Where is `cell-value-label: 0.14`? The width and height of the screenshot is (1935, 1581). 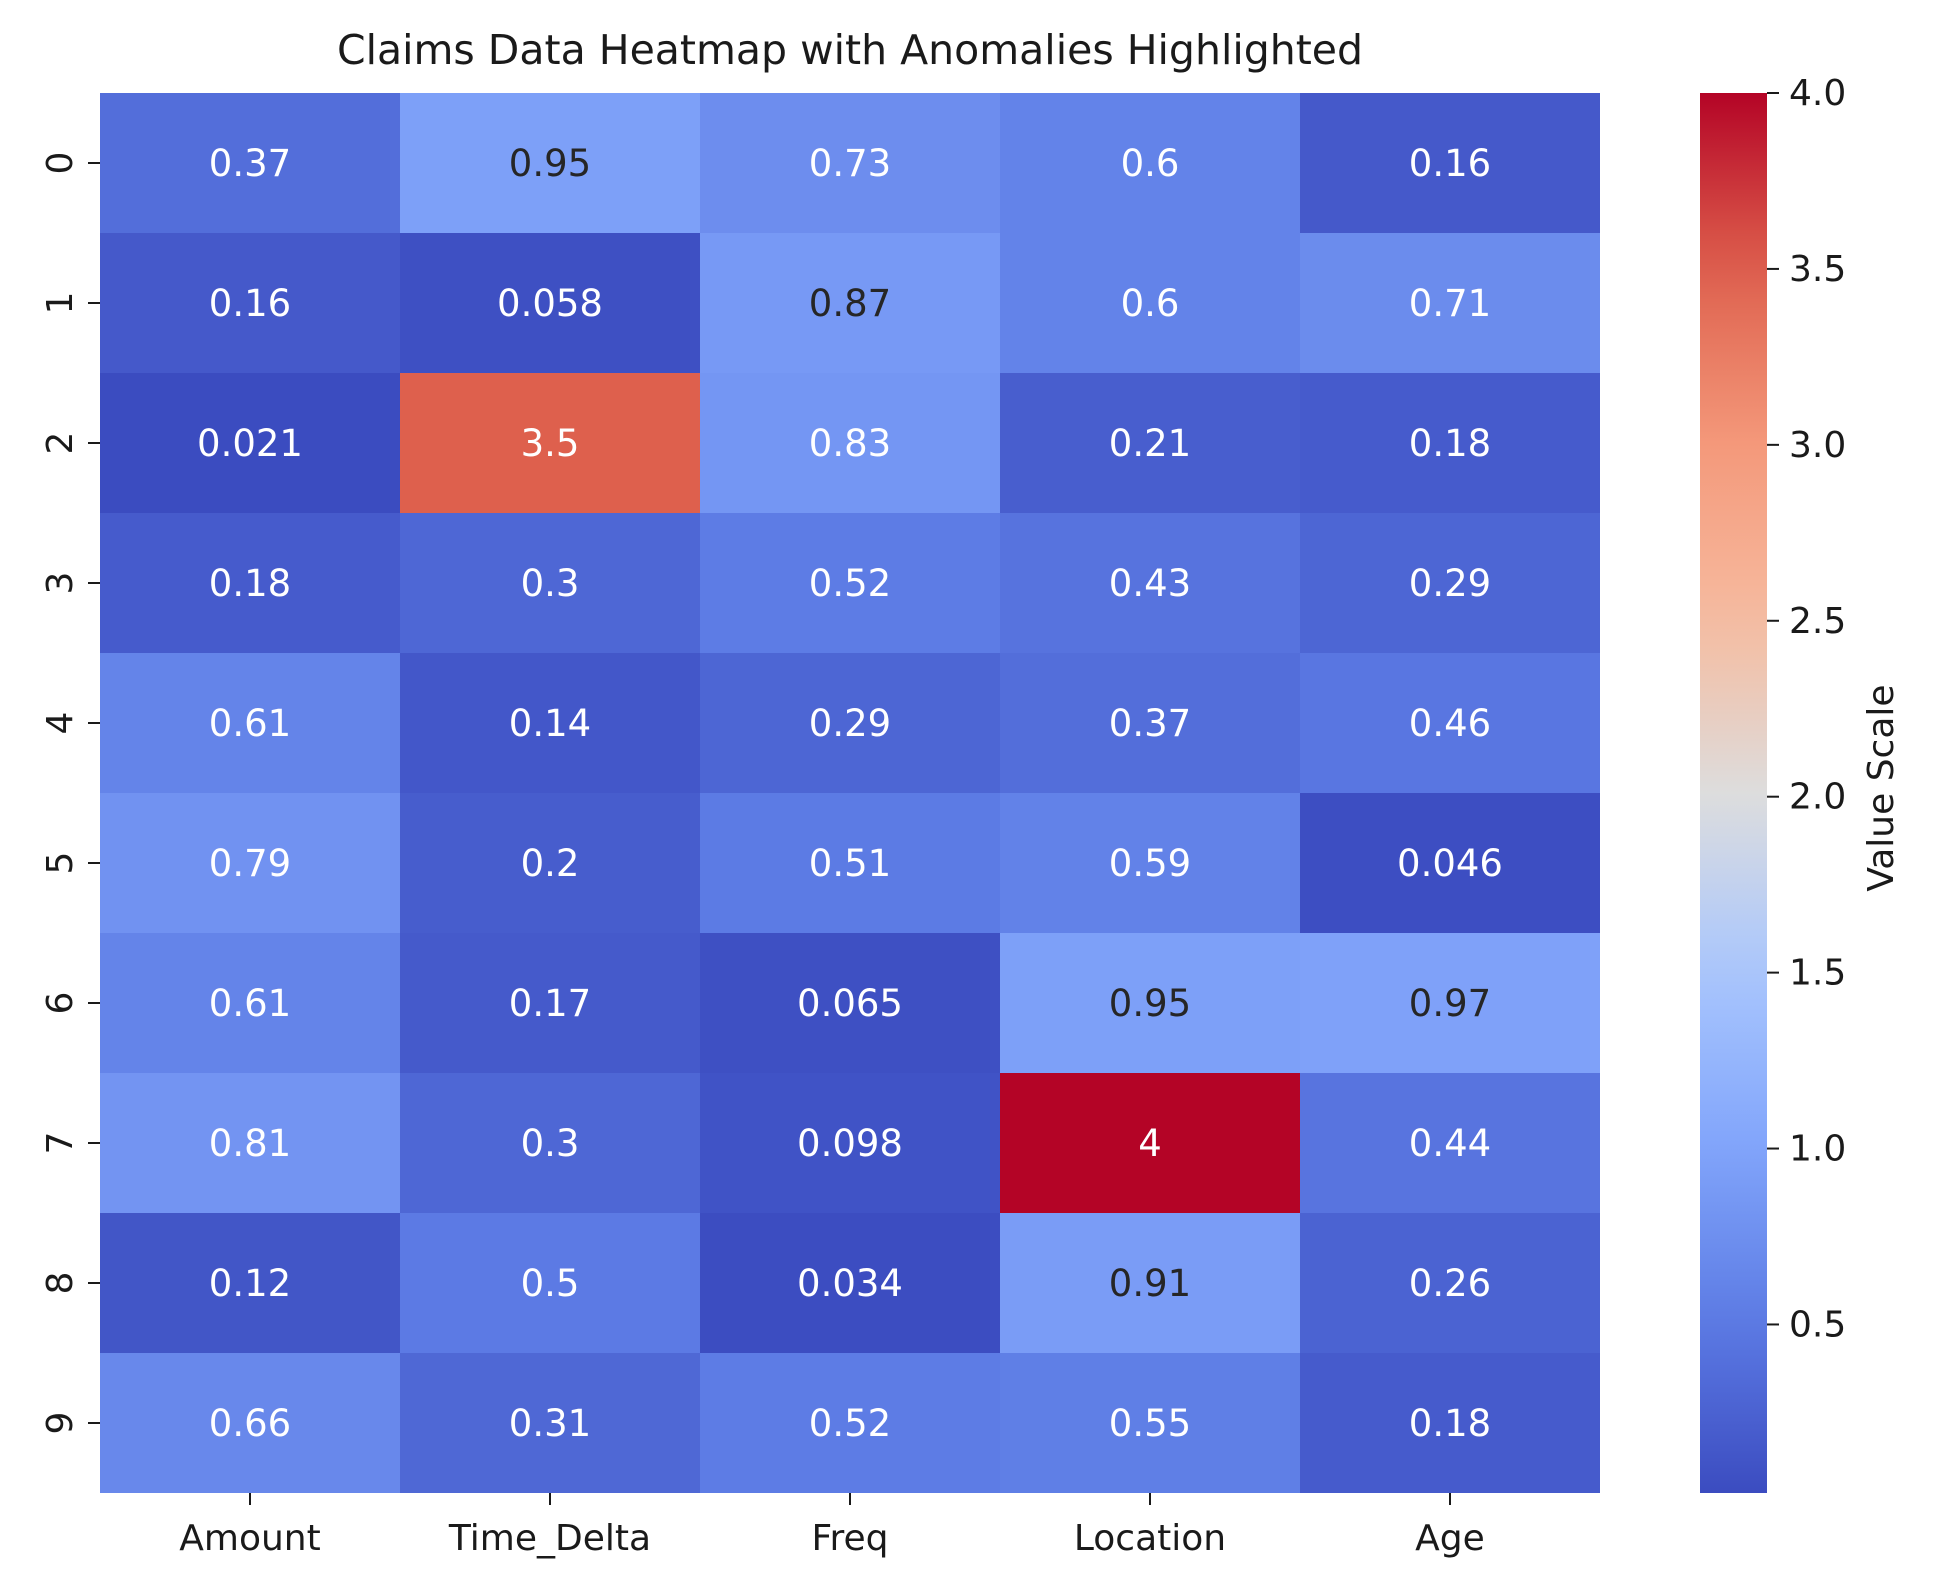
cell-value-label: 0.14 is located at coordinates (550, 723).